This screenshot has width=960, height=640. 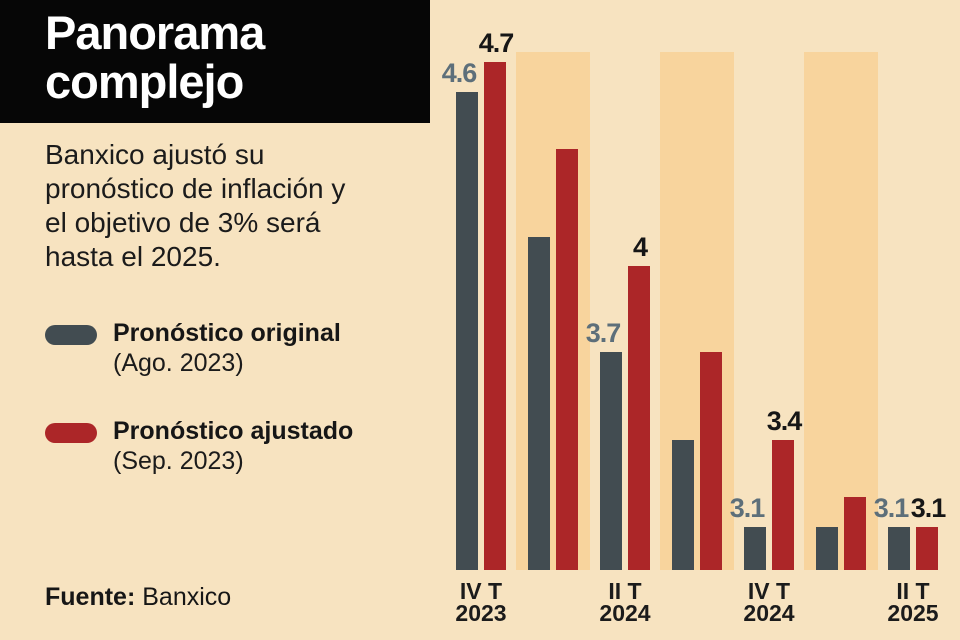 I want to click on x-tick-line: 2023, so click(x=481, y=613).